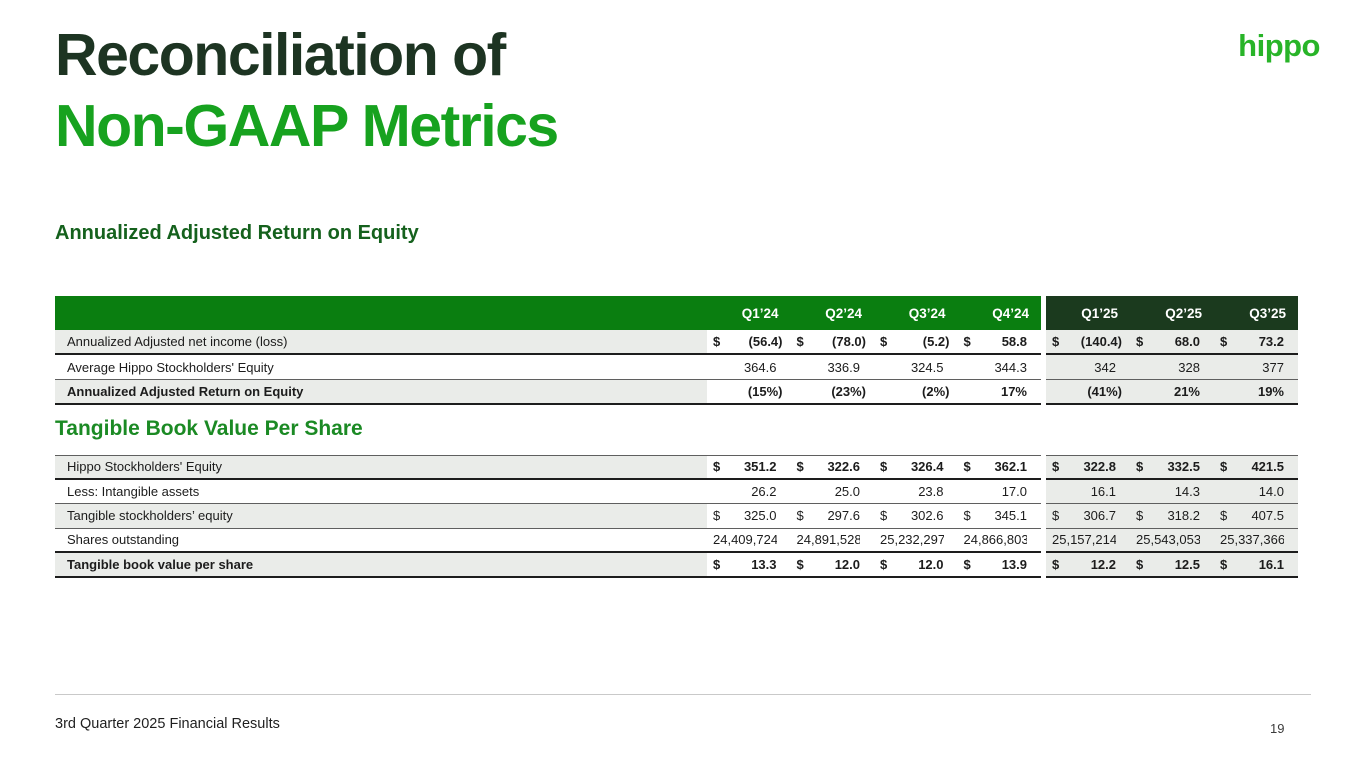 Image resolution: width=1365 pixels, height=768 pixels. I want to click on quarter-header-cell: Q3’24, so click(916, 313).